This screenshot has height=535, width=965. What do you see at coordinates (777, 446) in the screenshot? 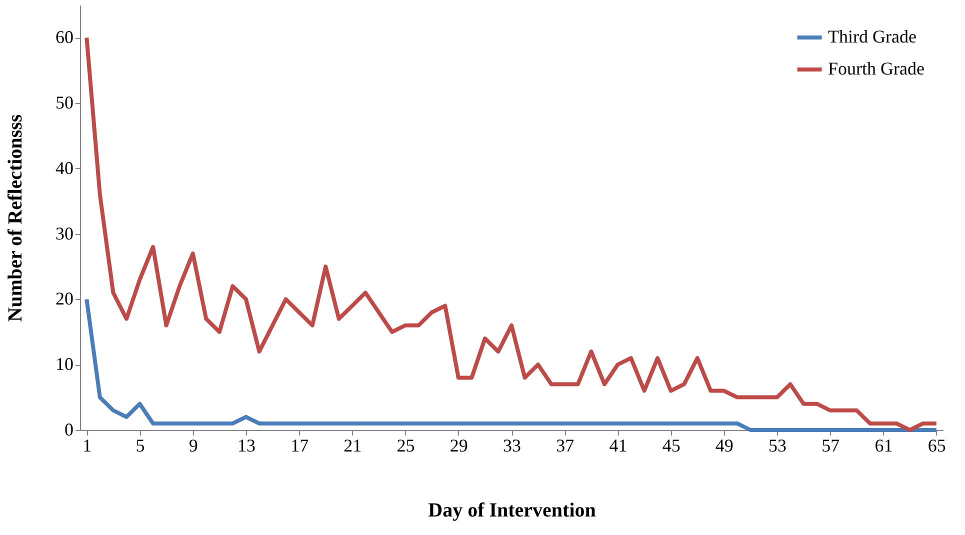
I see `x-tick-label: 53` at bounding box center [777, 446].